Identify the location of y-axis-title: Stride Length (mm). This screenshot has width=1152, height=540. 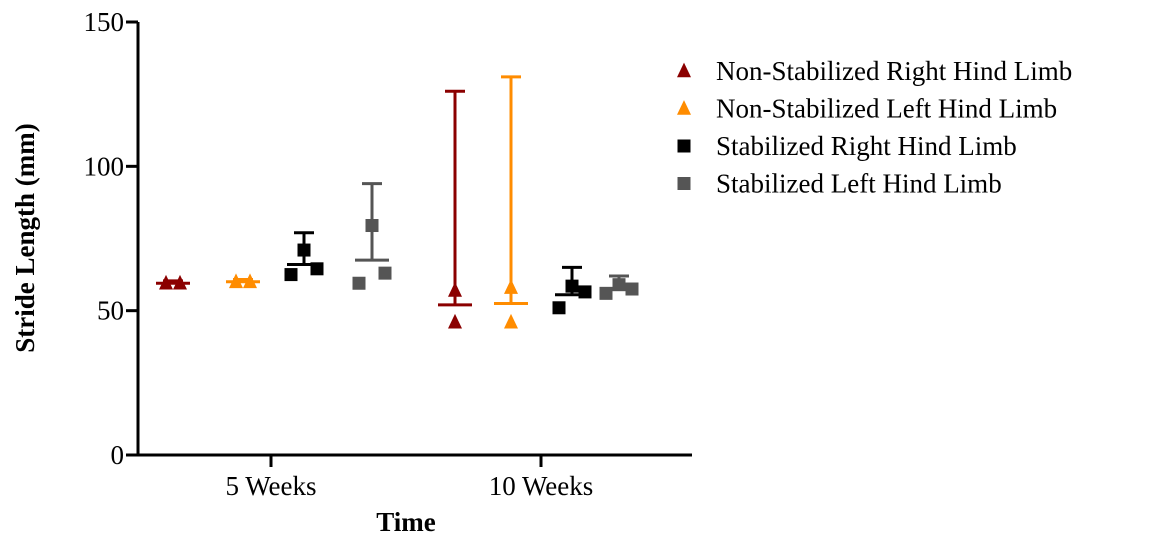
(25, 237).